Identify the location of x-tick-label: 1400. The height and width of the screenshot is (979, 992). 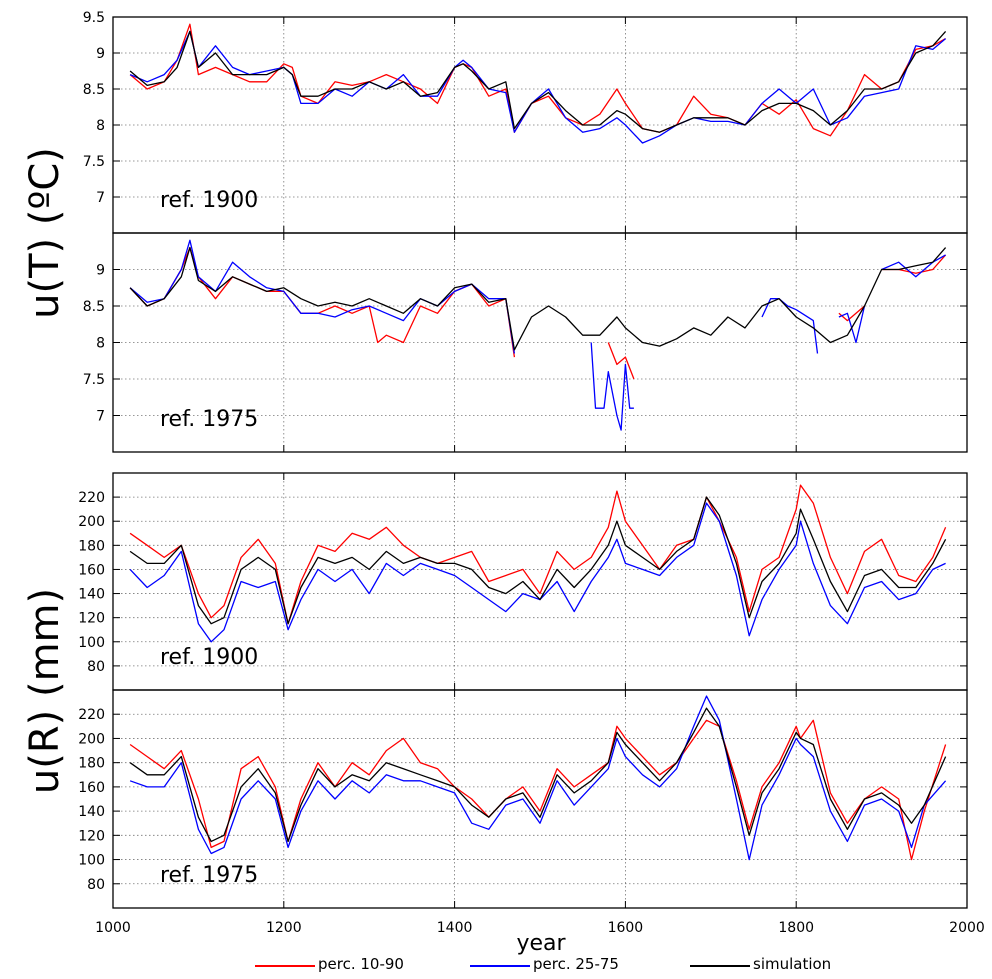
(455, 928).